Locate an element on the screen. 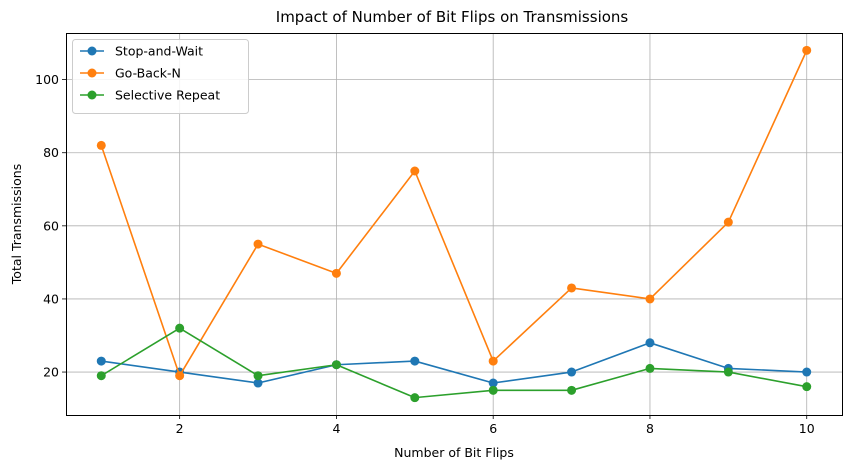  x-tick-label: 10 is located at coordinates (807, 428).